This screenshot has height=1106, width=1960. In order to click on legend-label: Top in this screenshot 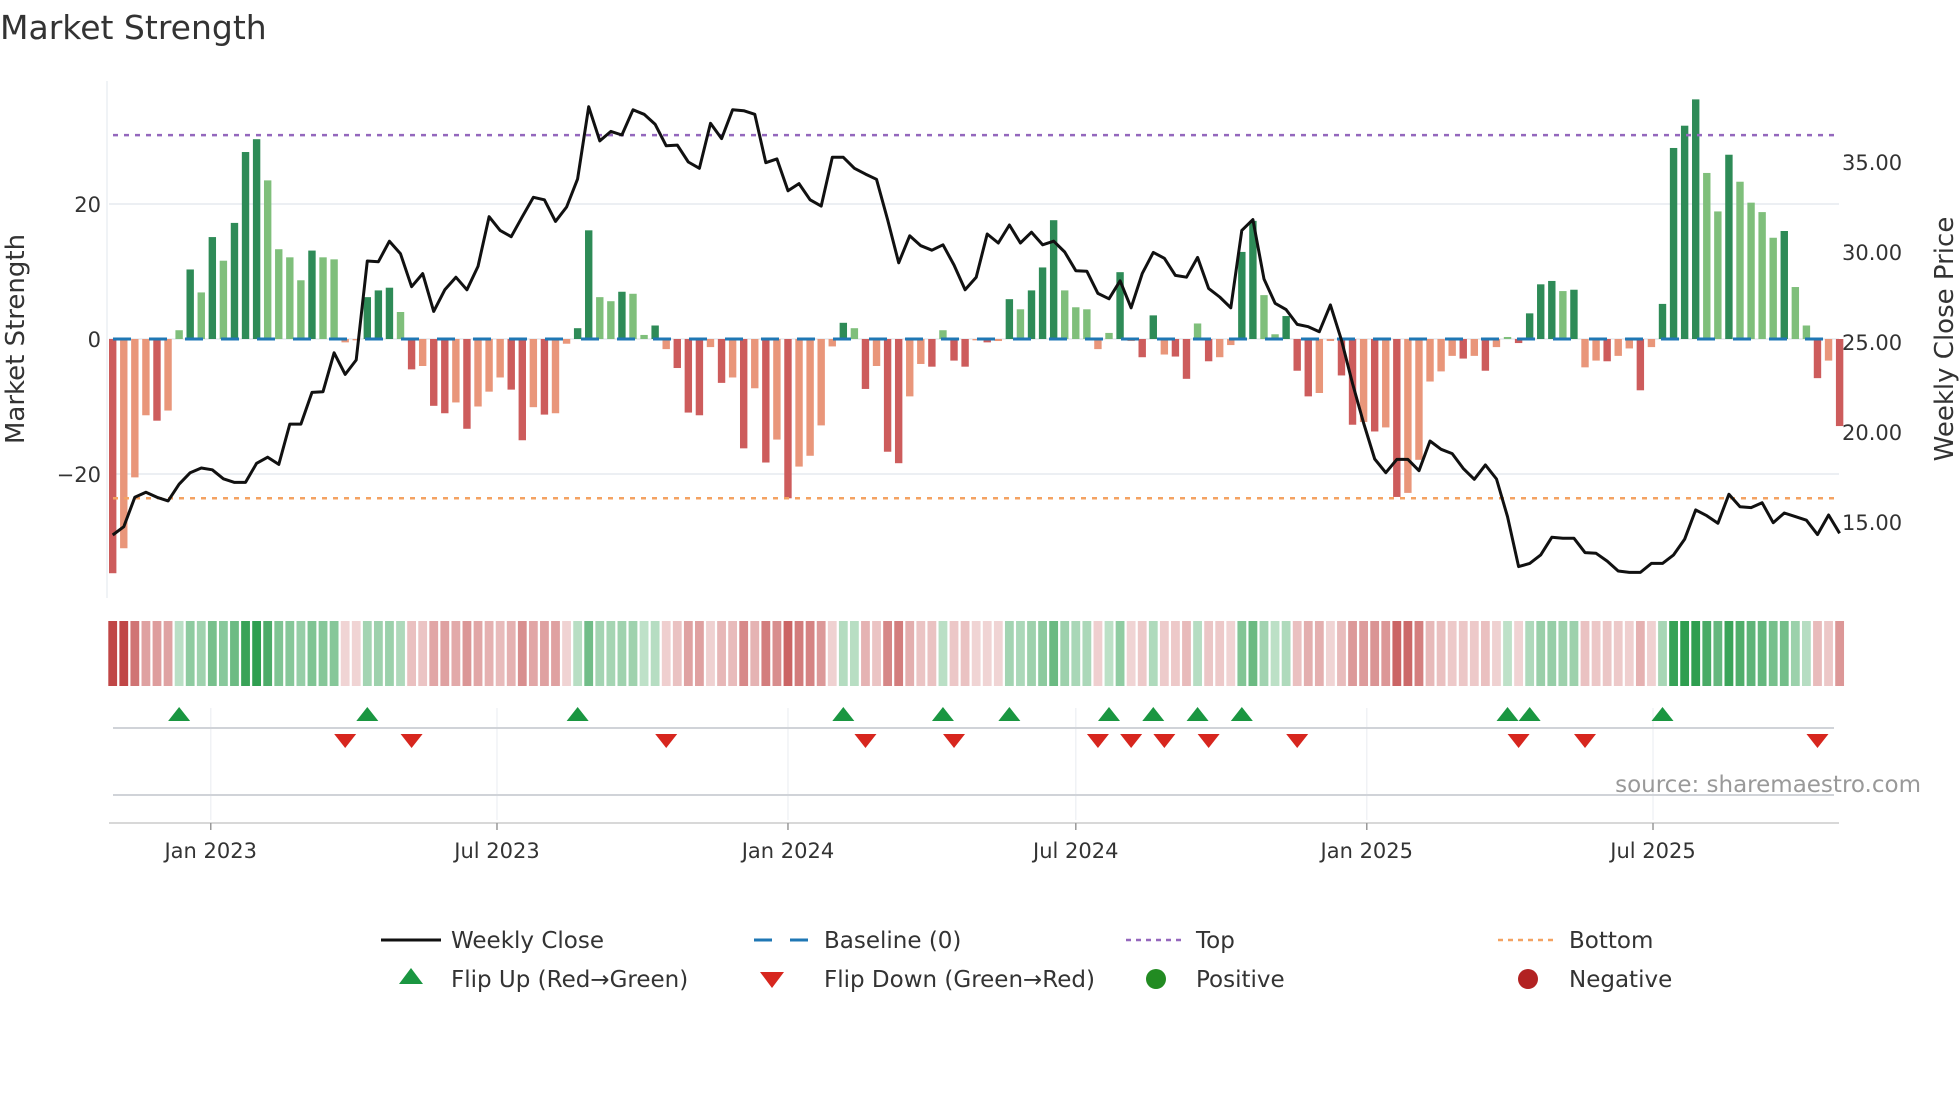, I will do `click(1215, 941)`.